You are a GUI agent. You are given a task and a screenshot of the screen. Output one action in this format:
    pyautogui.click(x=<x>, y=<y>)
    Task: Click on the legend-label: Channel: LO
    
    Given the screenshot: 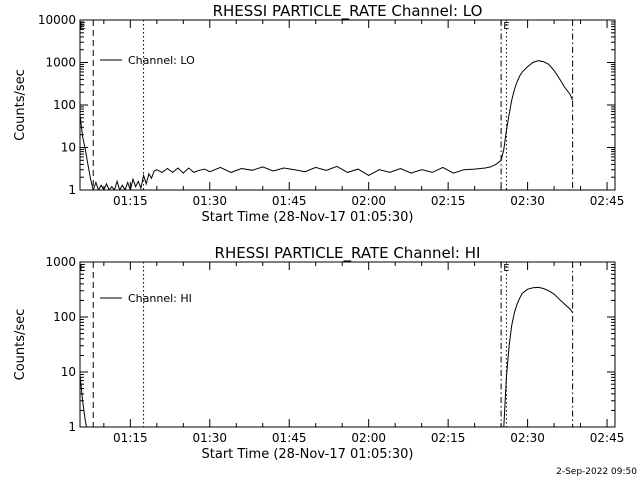 What is the action you would take?
    pyautogui.click(x=161, y=60)
    